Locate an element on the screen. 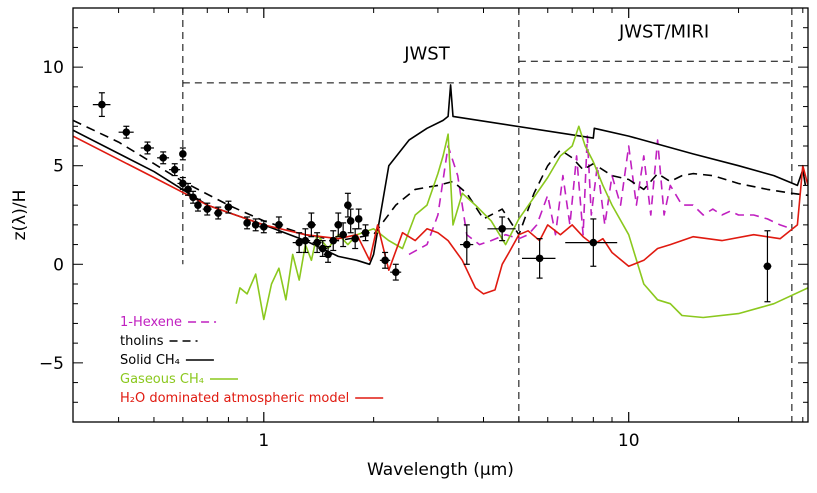 This screenshot has height=493, width=817. y-tick-label: −5 is located at coordinates (51, 364).